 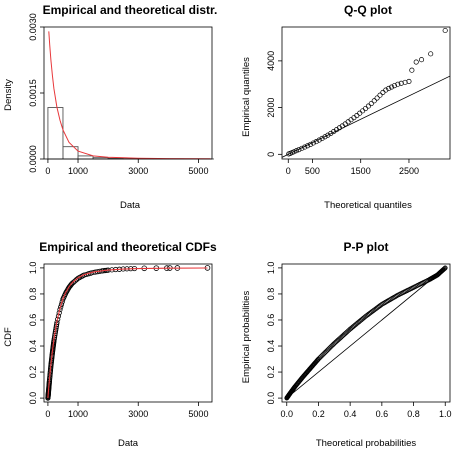 I want to click on pp-ytick-label: 0.2, so click(x=271, y=372).